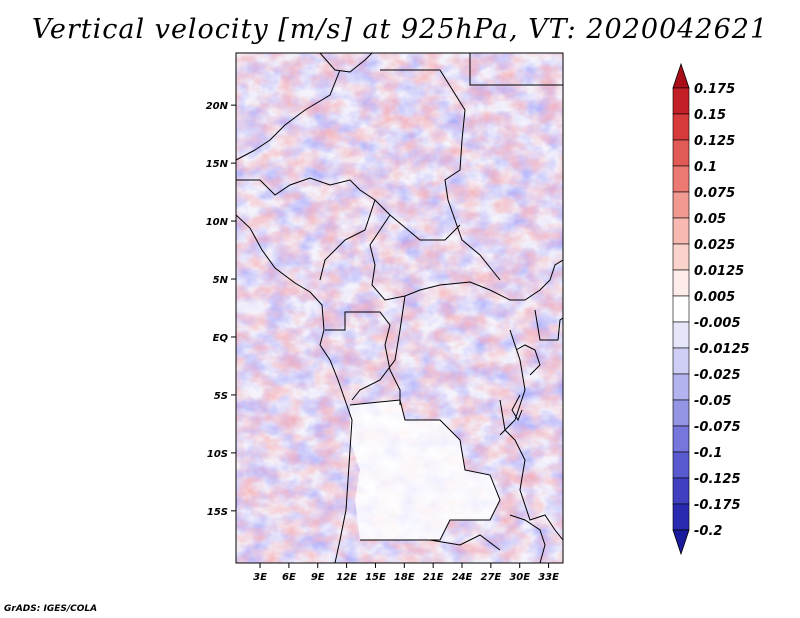 This screenshot has height=618, width=800. What do you see at coordinates (717, 479) in the screenshot?
I see `colorbar-label: -0.125` at bounding box center [717, 479].